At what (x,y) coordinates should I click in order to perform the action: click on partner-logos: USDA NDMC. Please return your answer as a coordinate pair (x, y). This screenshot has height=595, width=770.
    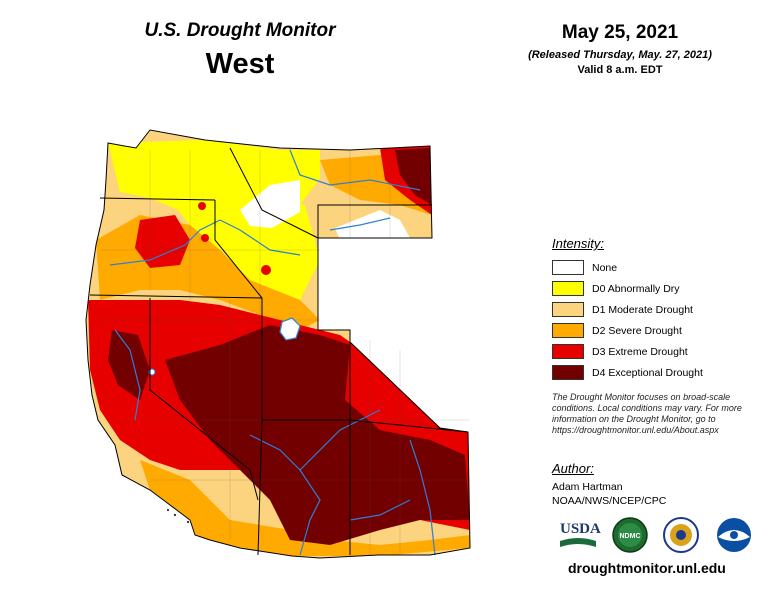
    Looking at the image, I should click on (655, 535).